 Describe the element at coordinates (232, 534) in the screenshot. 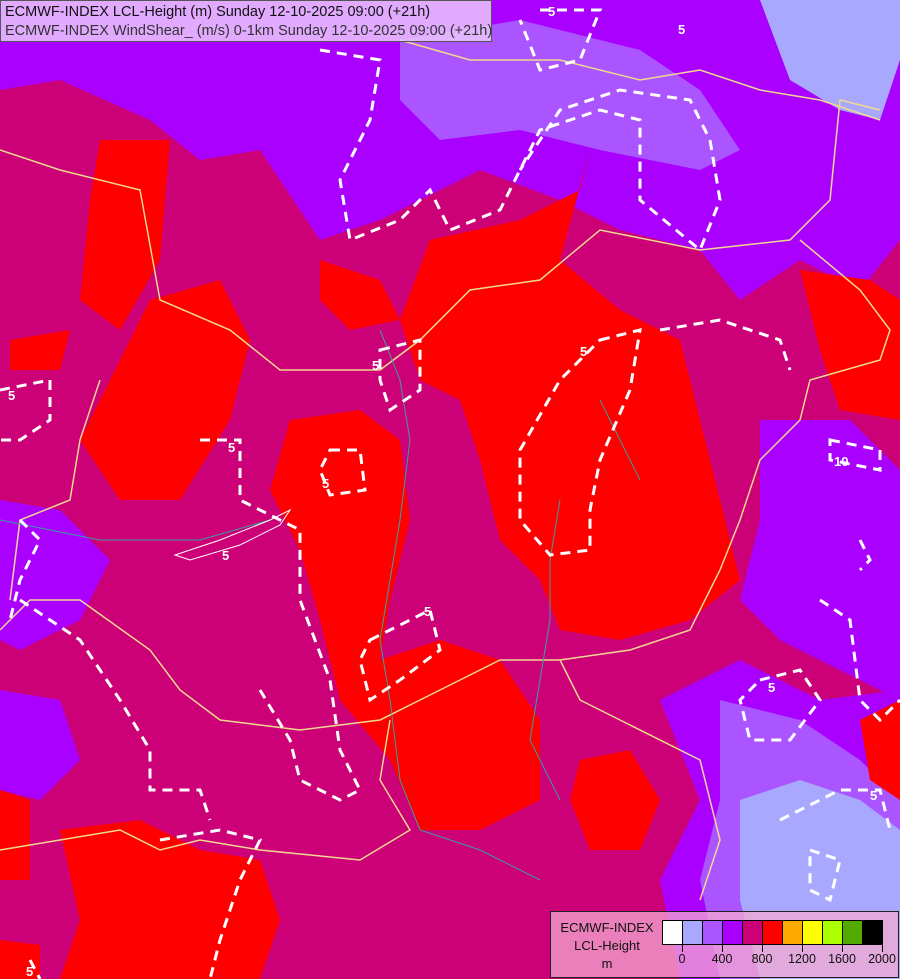

I see `lake-balaton` at that location.